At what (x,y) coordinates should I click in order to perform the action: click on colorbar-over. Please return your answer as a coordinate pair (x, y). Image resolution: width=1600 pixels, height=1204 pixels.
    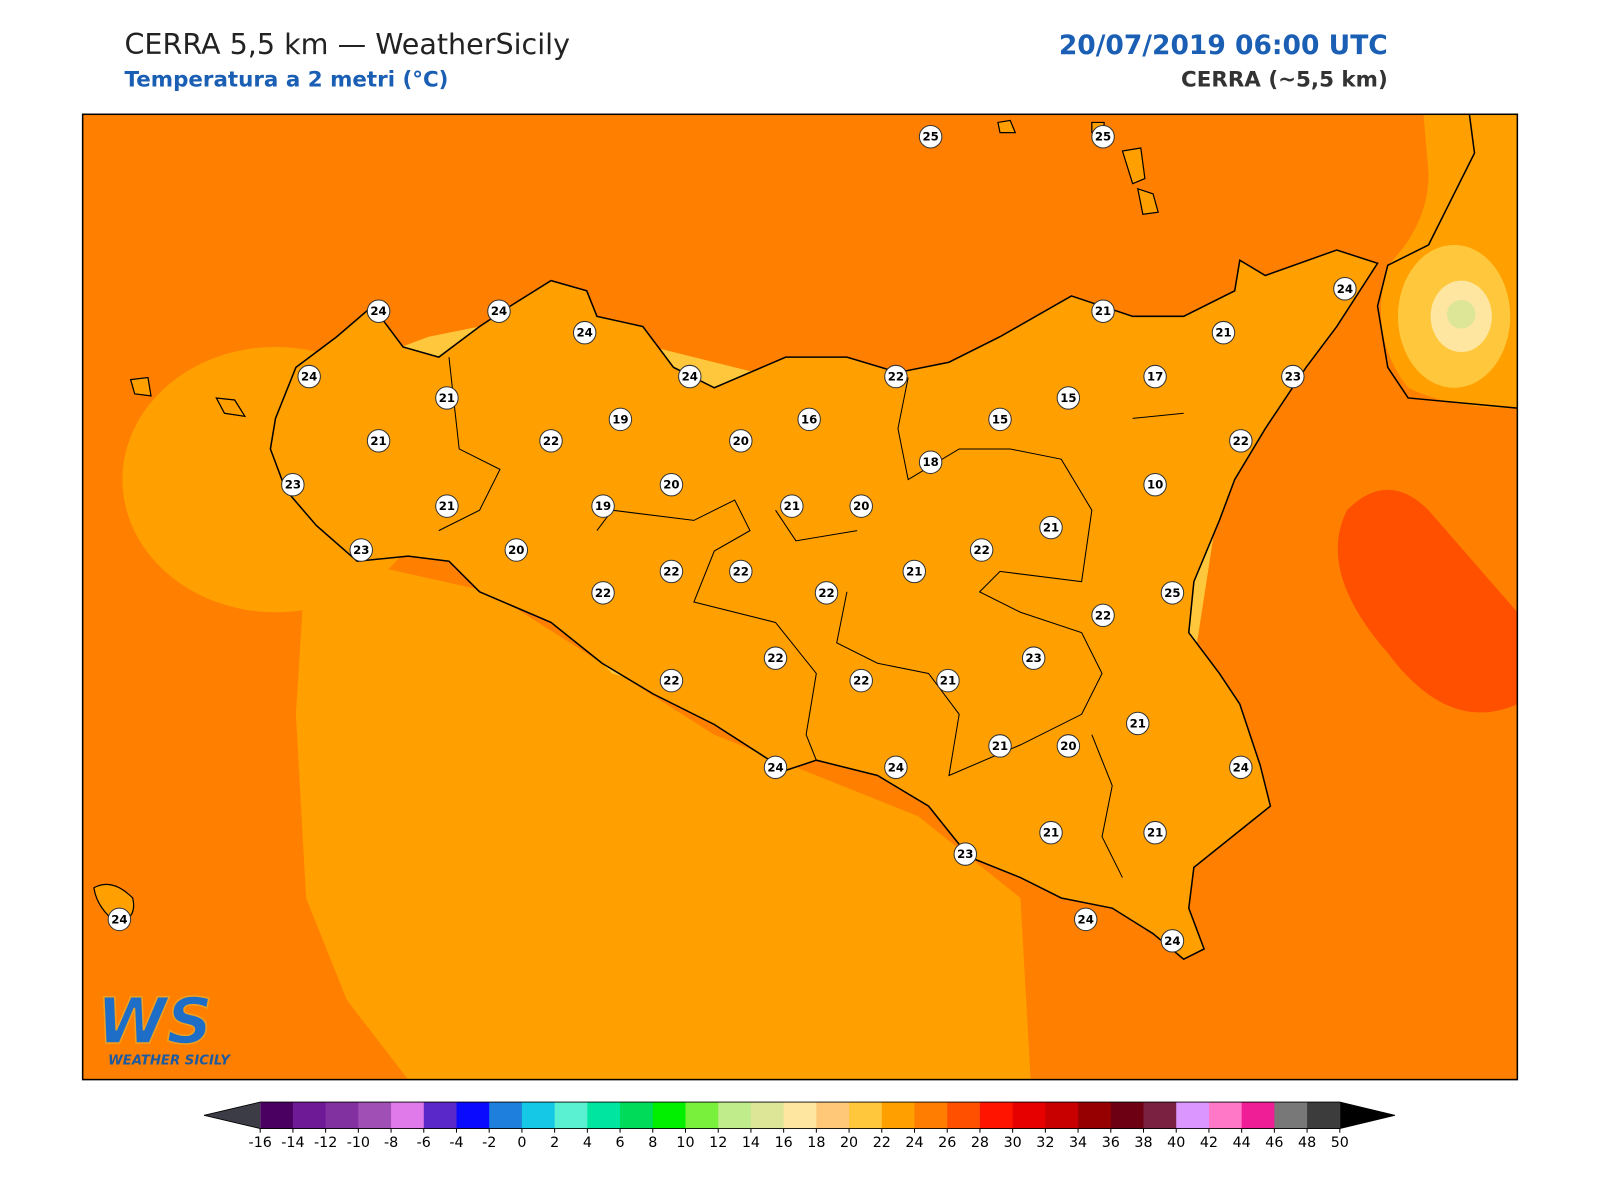
    Looking at the image, I should click on (1367, 1115).